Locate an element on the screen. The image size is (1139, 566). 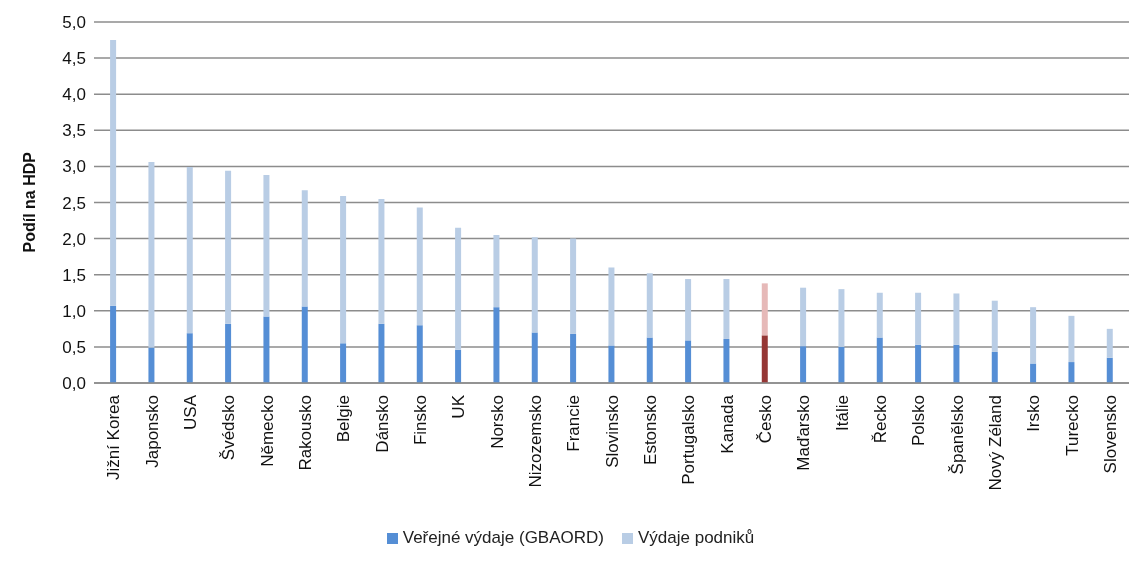
x-tick-label: Portugalsko is located at coordinates (689, 440).